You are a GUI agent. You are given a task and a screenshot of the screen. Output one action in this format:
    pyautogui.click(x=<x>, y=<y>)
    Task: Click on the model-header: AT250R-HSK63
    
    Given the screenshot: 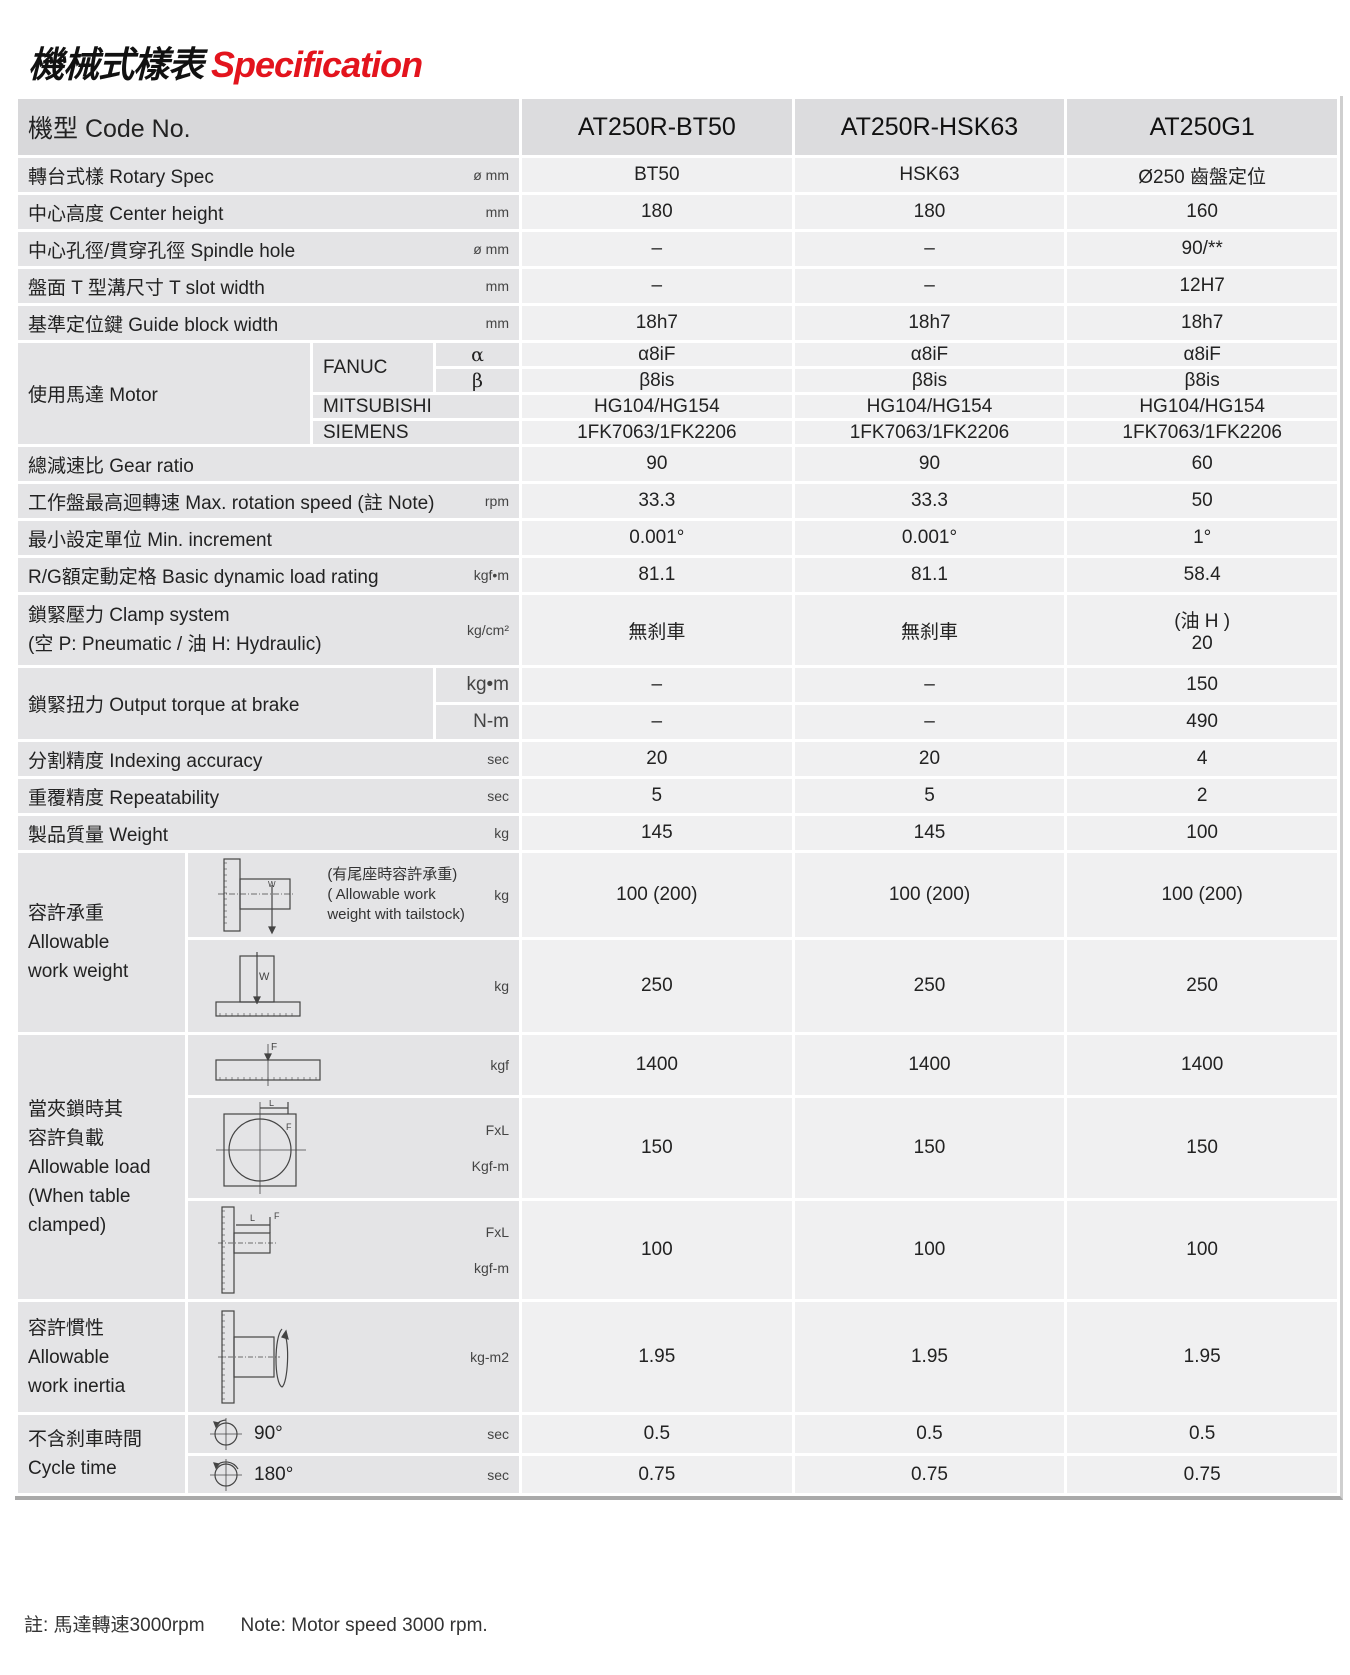 What is the action you would take?
    pyautogui.click(x=929, y=127)
    